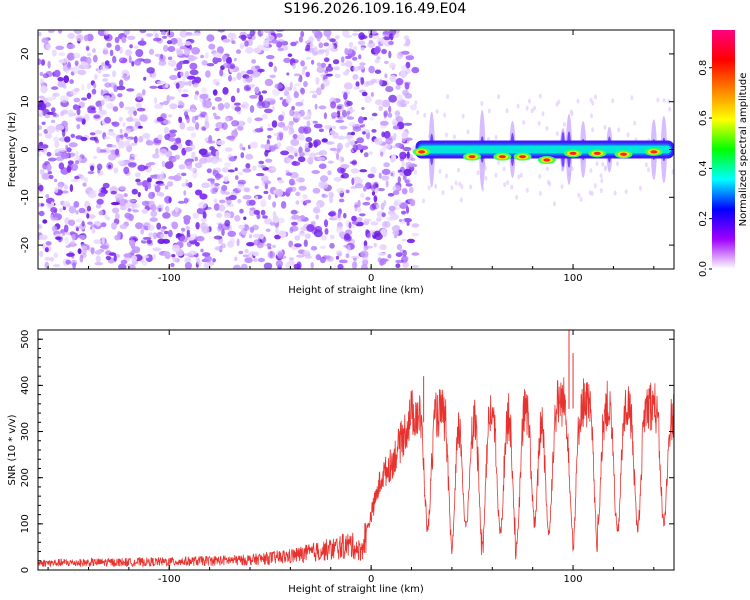 The width and height of the screenshot is (750, 600). Describe the element at coordinates (371, 579) in the screenshot. I see `snr-xtick-label: 0` at that location.